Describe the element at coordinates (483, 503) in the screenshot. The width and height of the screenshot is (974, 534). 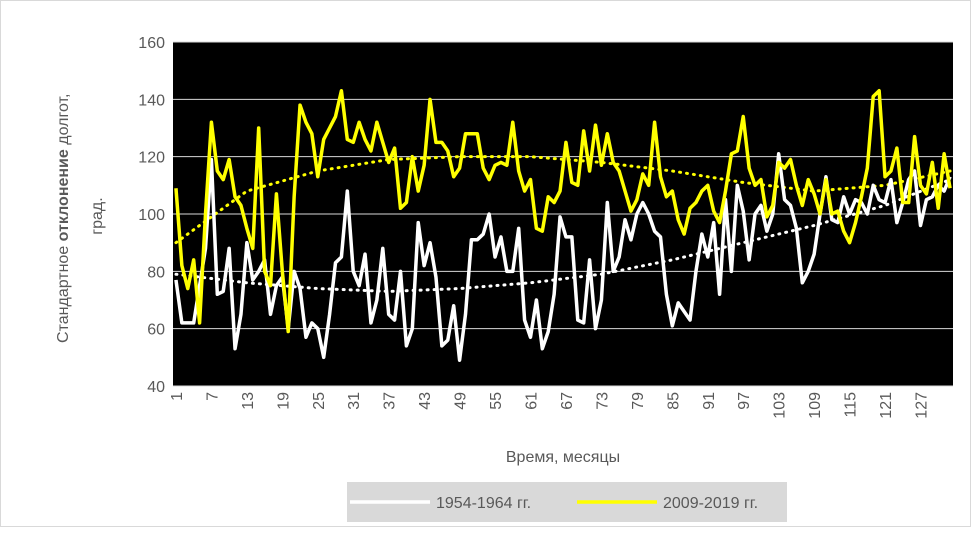
I see `legend-label: 1954-1964 гг.` at that location.